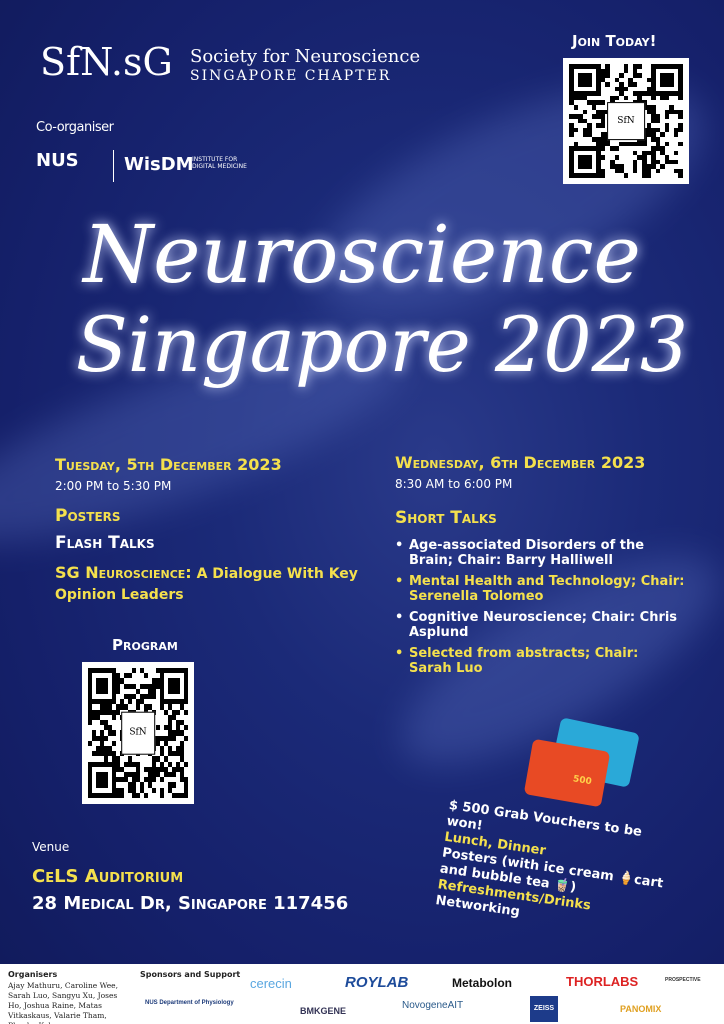 The image size is (724, 1024). Describe the element at coordinates (683, 980) in the screenshot. I see `sponsor-prospective: PROSPECTIVE` at that location.